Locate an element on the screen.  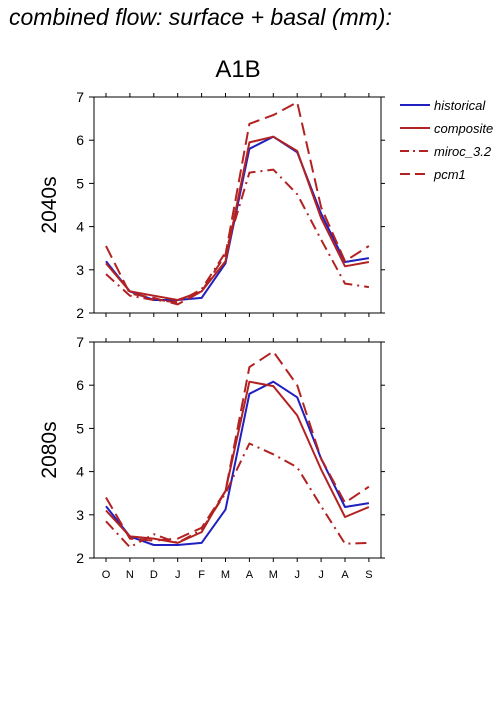
legend-item: pcm1 is located at coordinates (433, 174).